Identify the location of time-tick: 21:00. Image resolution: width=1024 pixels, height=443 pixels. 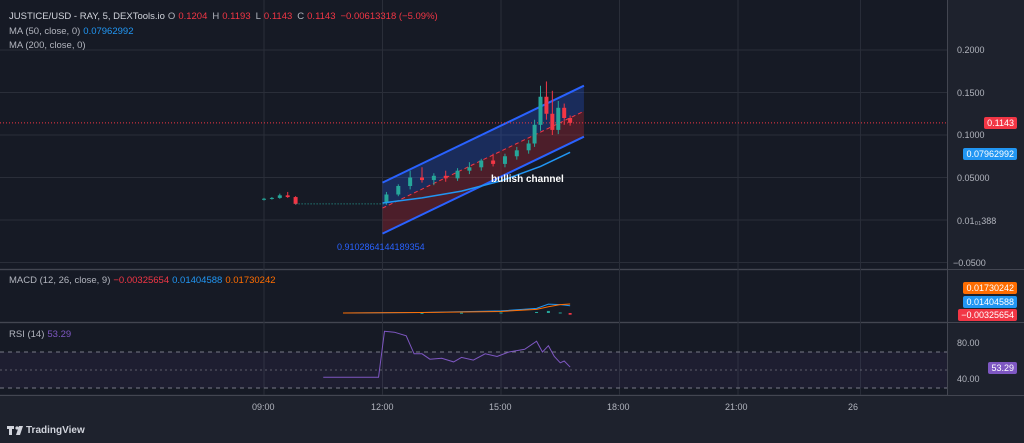
(736, 407).